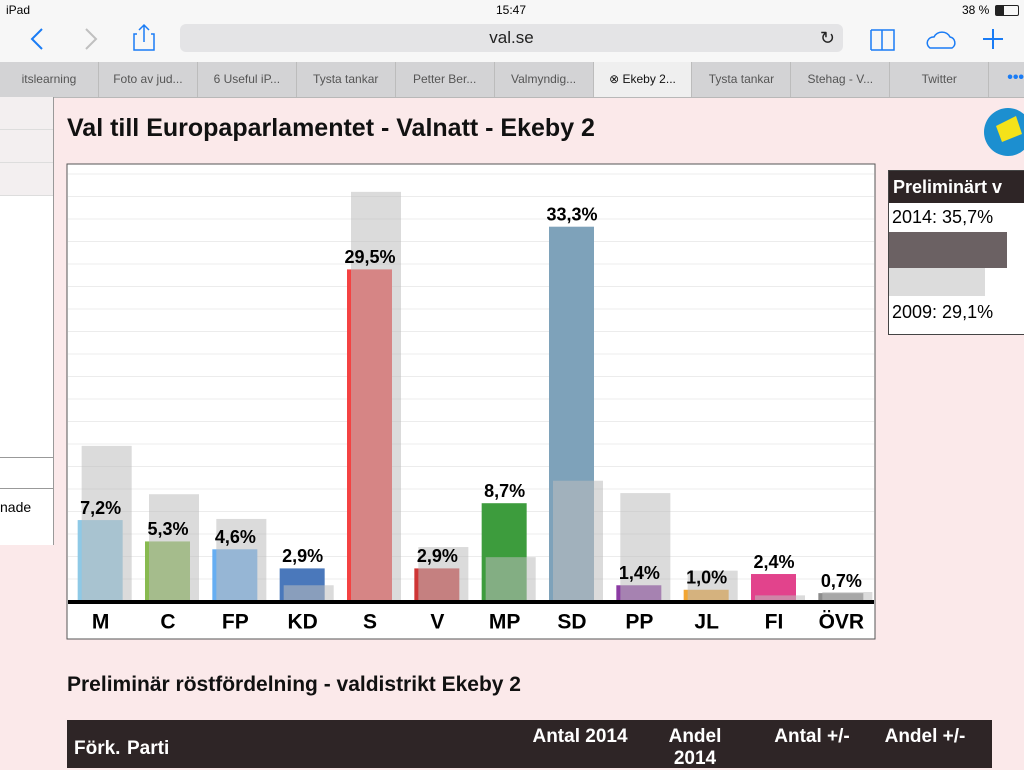 The image size is (1024, 770). What do you see at coordinates (504, 491) in the screenshot?
I see `value-label: 8,7%` at bounding box center [504, 491].